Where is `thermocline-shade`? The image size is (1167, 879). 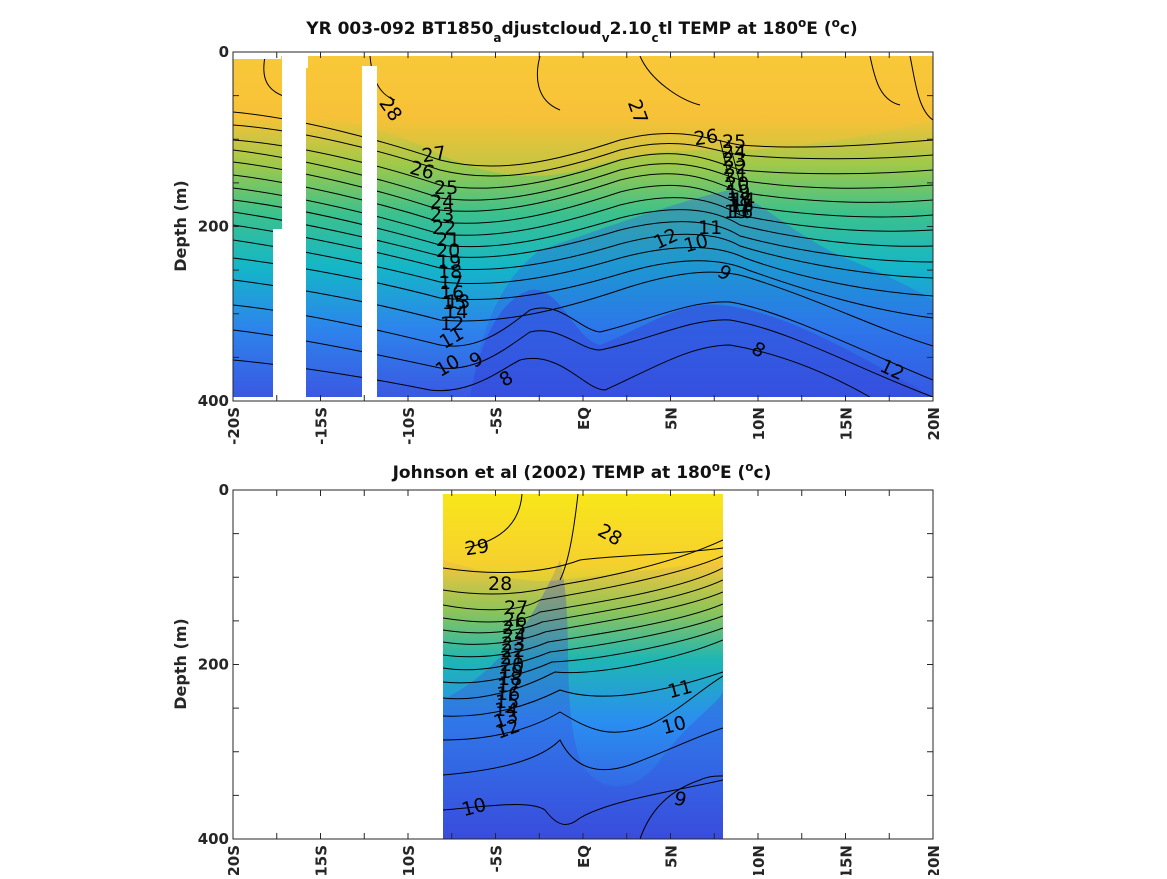 thermocline-shade is located at coordinates (701, 293).